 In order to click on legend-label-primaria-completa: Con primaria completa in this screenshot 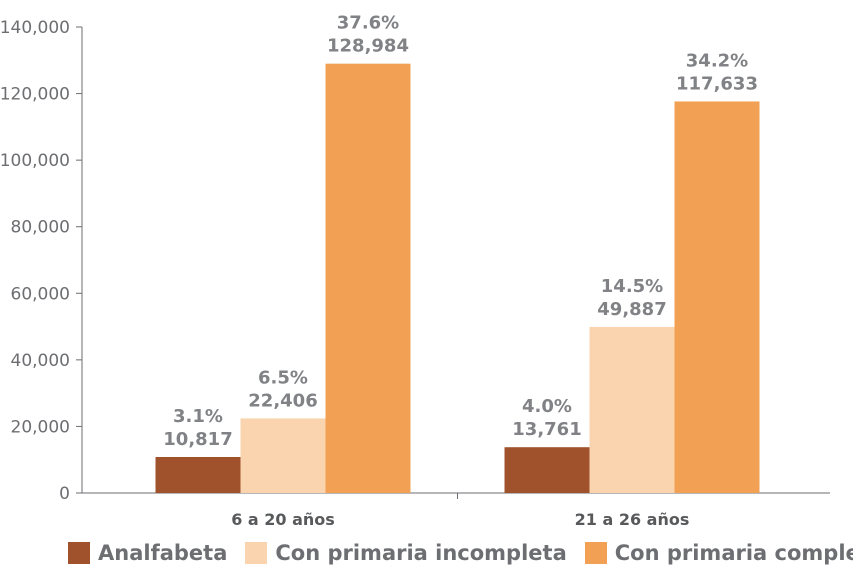, I will do `click(733, 553)`.